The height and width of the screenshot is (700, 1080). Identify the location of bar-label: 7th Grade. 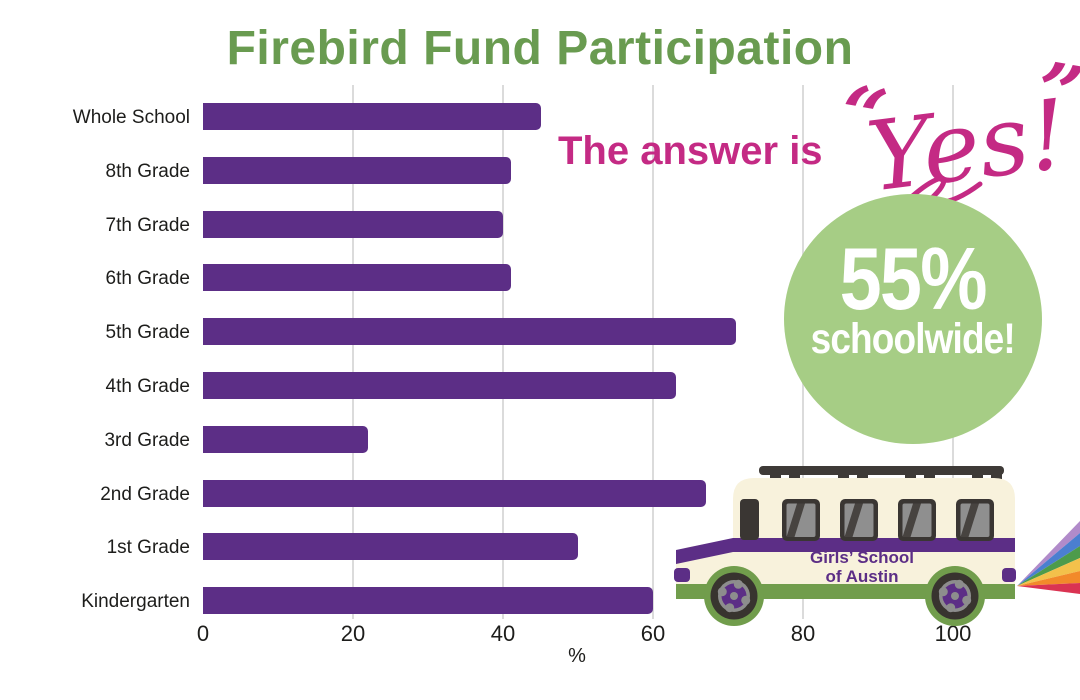
(148, 225).